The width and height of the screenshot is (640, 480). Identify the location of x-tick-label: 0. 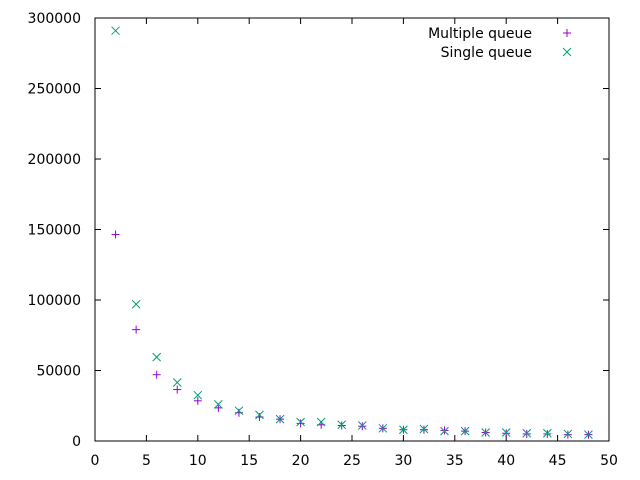
(95, 461).